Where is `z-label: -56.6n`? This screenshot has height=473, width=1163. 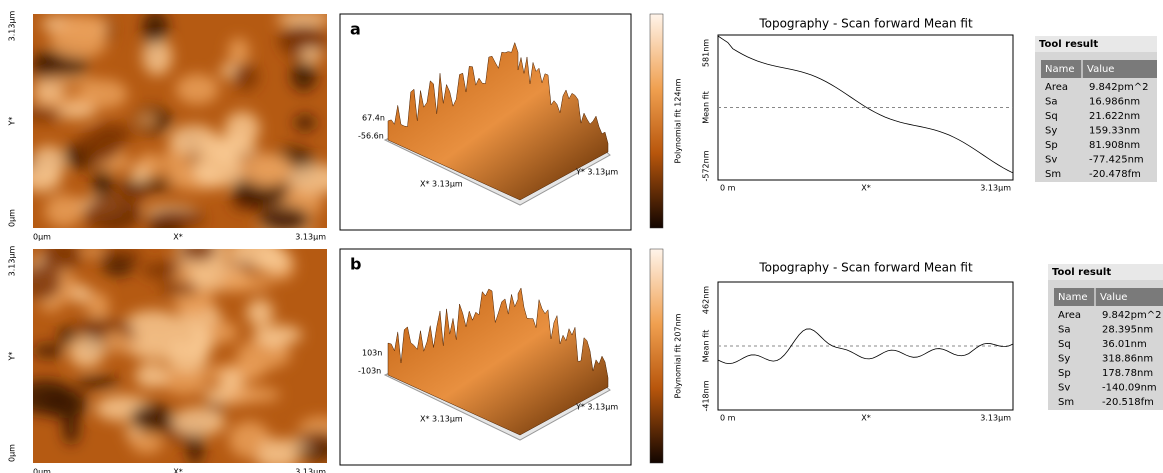
z-label: -56.6n is located at coordinates (371, 136).